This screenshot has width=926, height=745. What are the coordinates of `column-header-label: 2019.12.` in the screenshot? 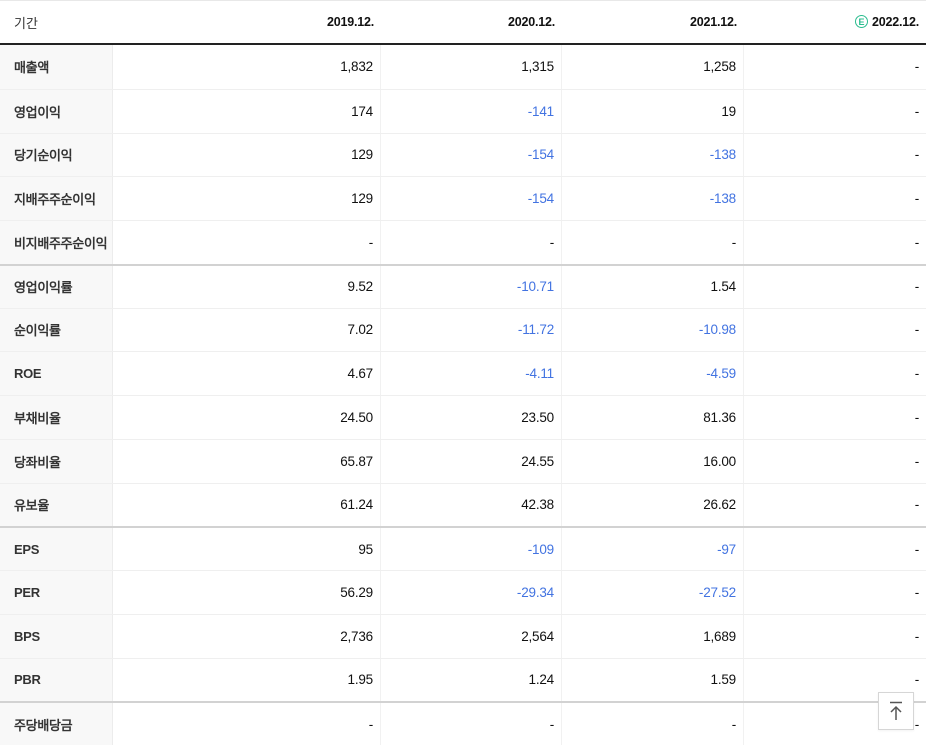 It's located at (350, 22).